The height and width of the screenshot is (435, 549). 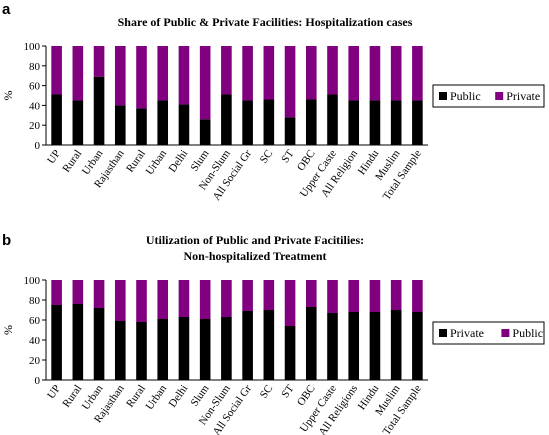 I want to click on legend-box, so click(x=488, y=333).